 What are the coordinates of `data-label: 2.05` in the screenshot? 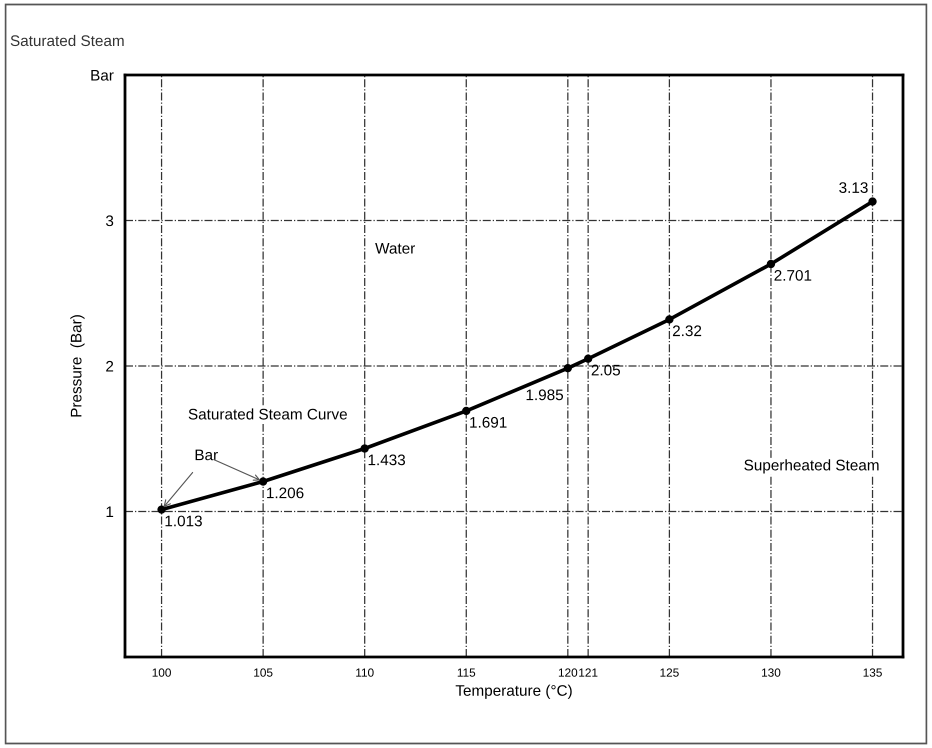 It's located at (606, 370).